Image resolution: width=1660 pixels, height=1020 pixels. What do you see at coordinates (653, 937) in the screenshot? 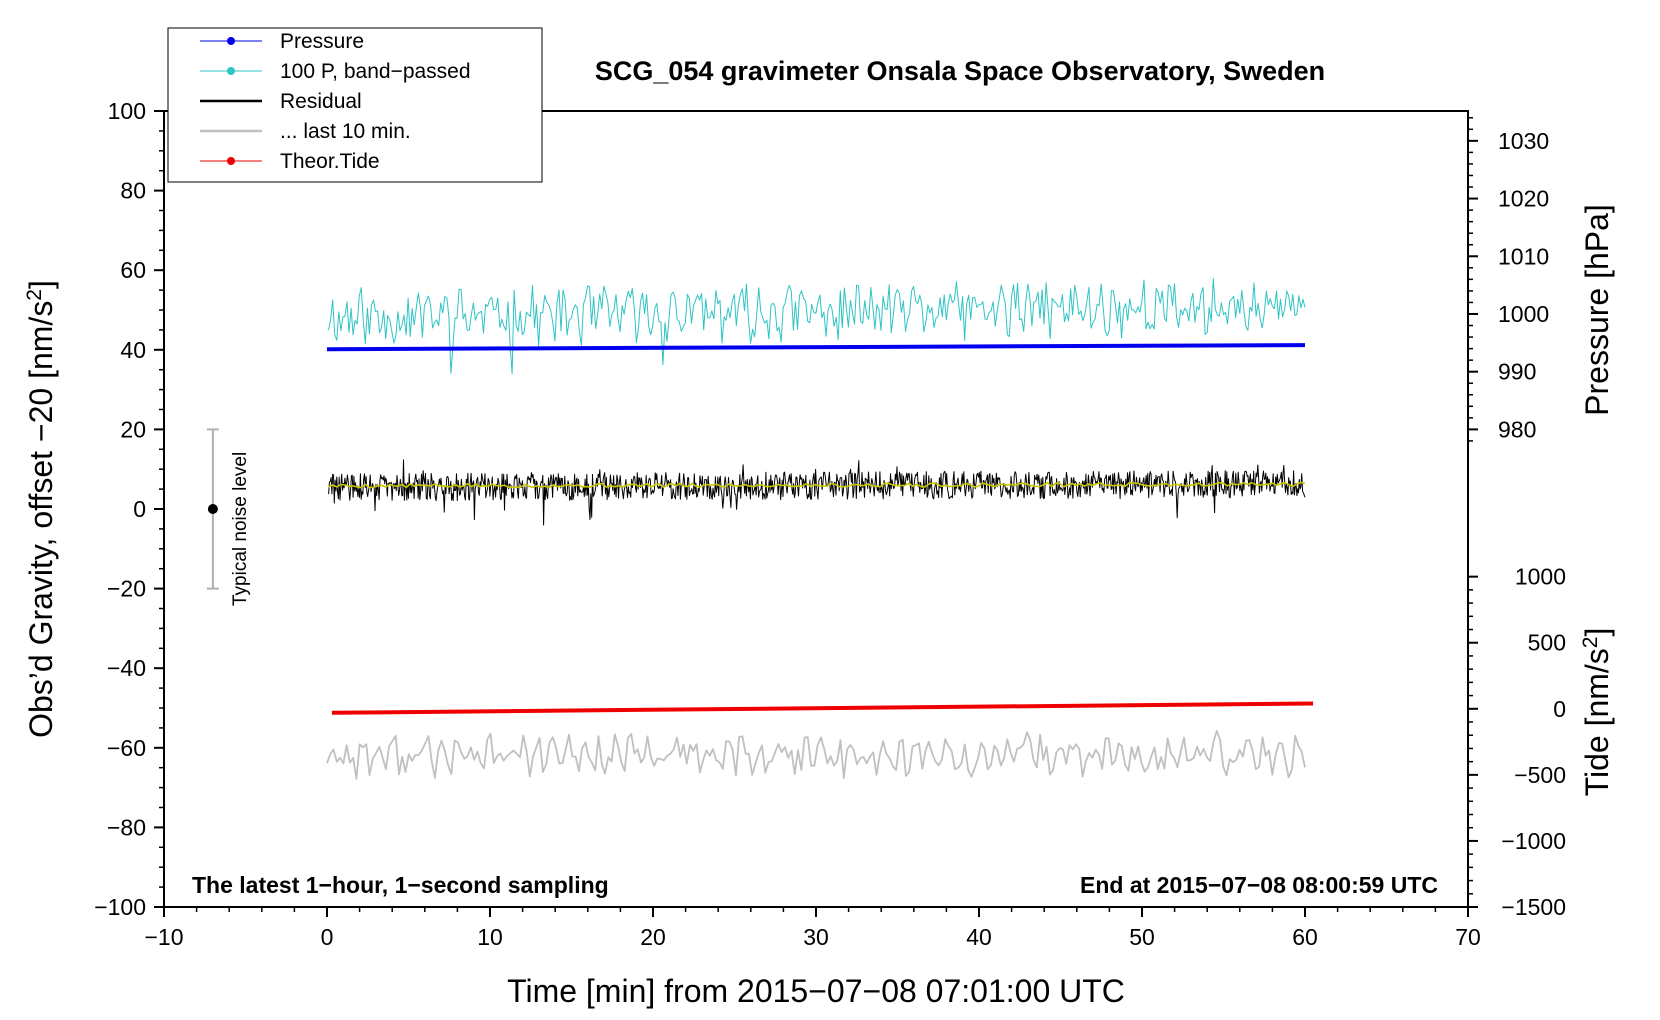
I see `x-tick-label-3: 20` at bounding box center [653, 937].